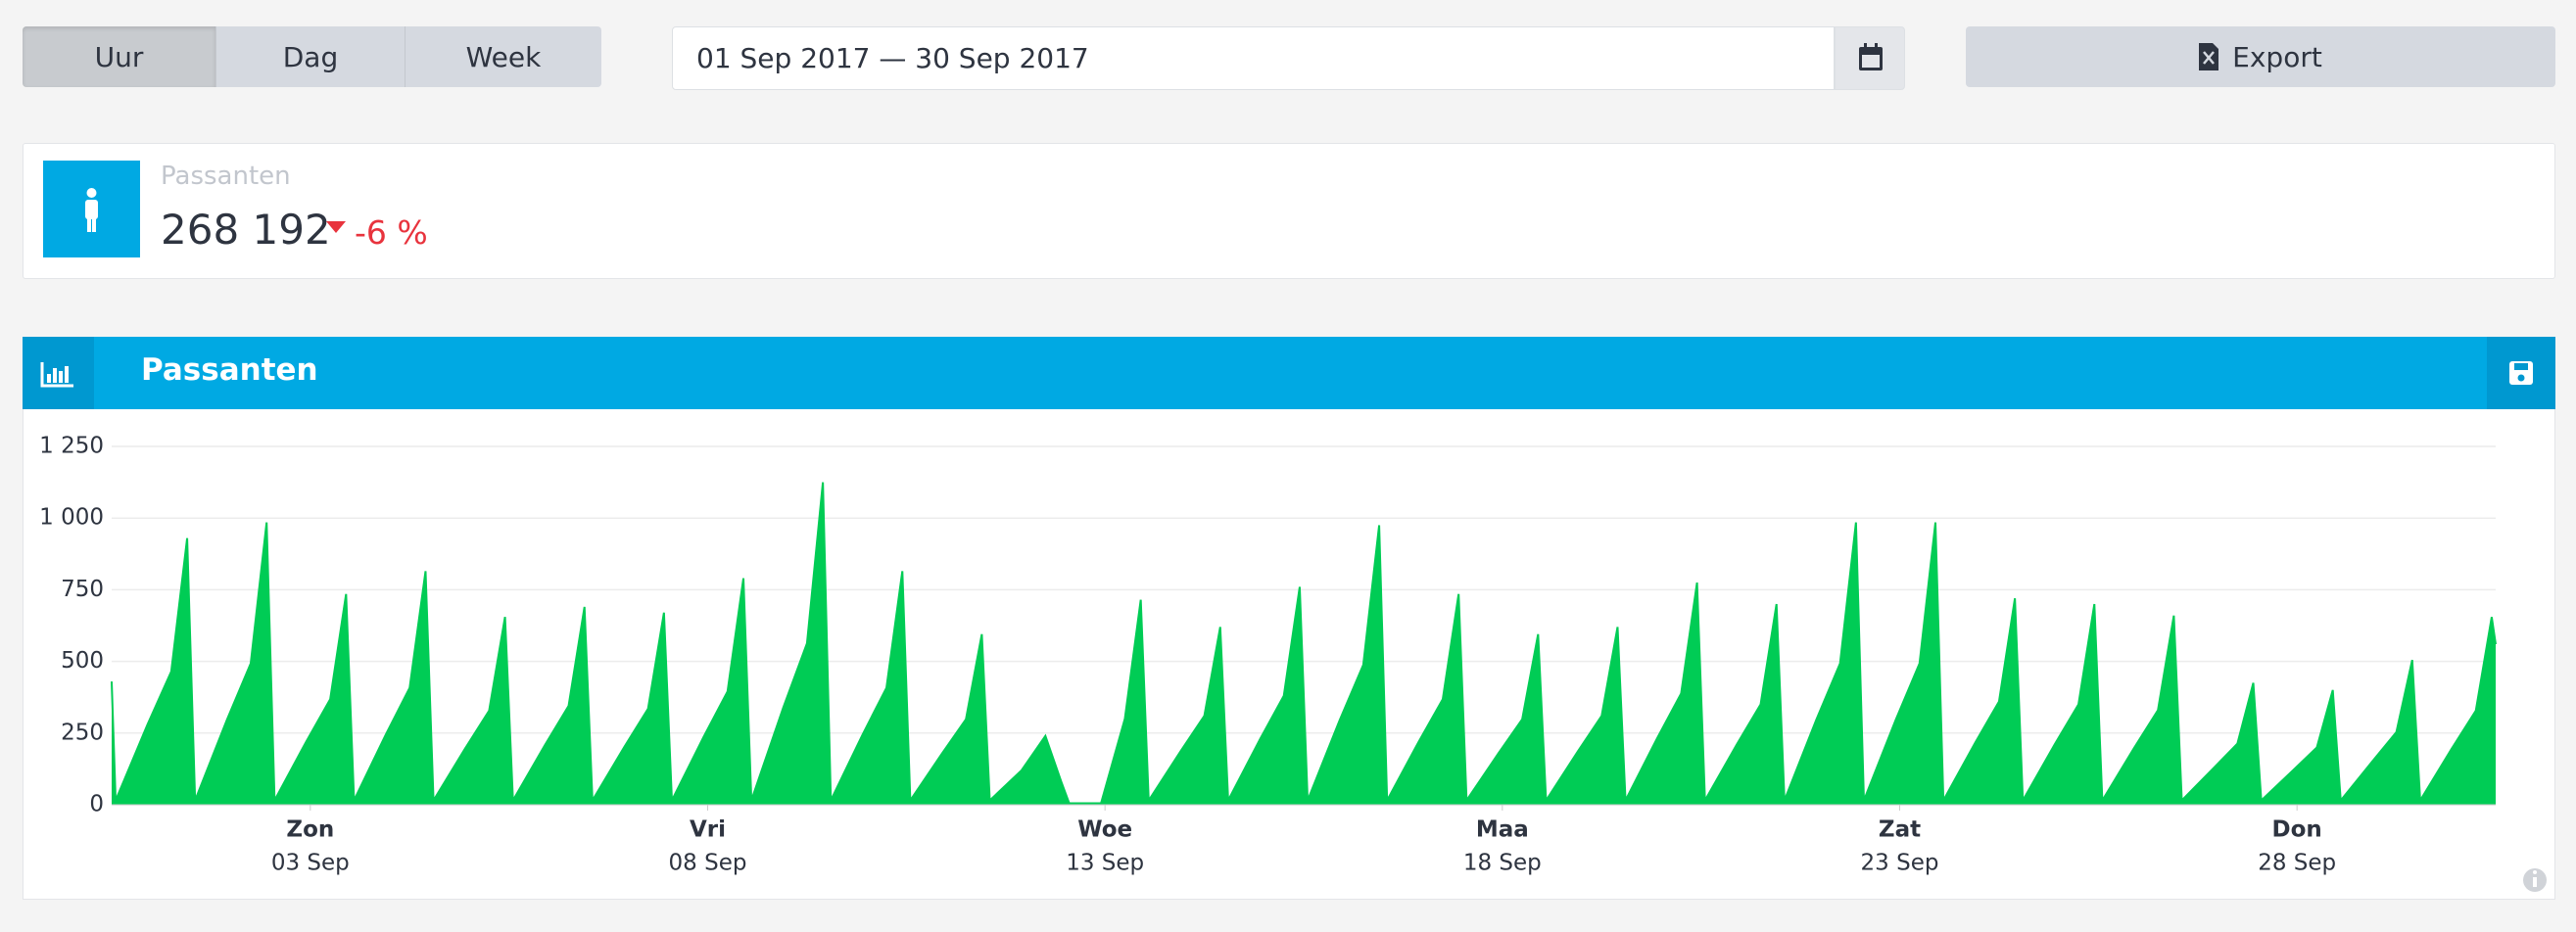 The height and width of the screenshot is (932, 2576). Describe the element at coordinates (310, 863) in the screenshot. I see `x-tick-label: 03 Sep` at that location.